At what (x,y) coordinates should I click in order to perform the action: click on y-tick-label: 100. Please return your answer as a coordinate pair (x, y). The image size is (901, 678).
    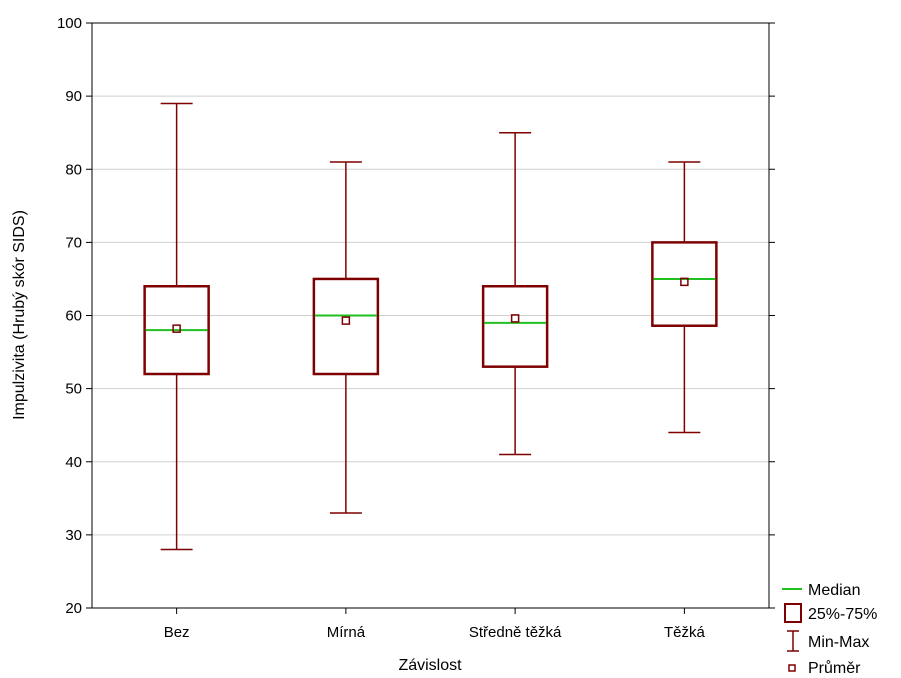
    Looking at the image, I should click on (69, 23).